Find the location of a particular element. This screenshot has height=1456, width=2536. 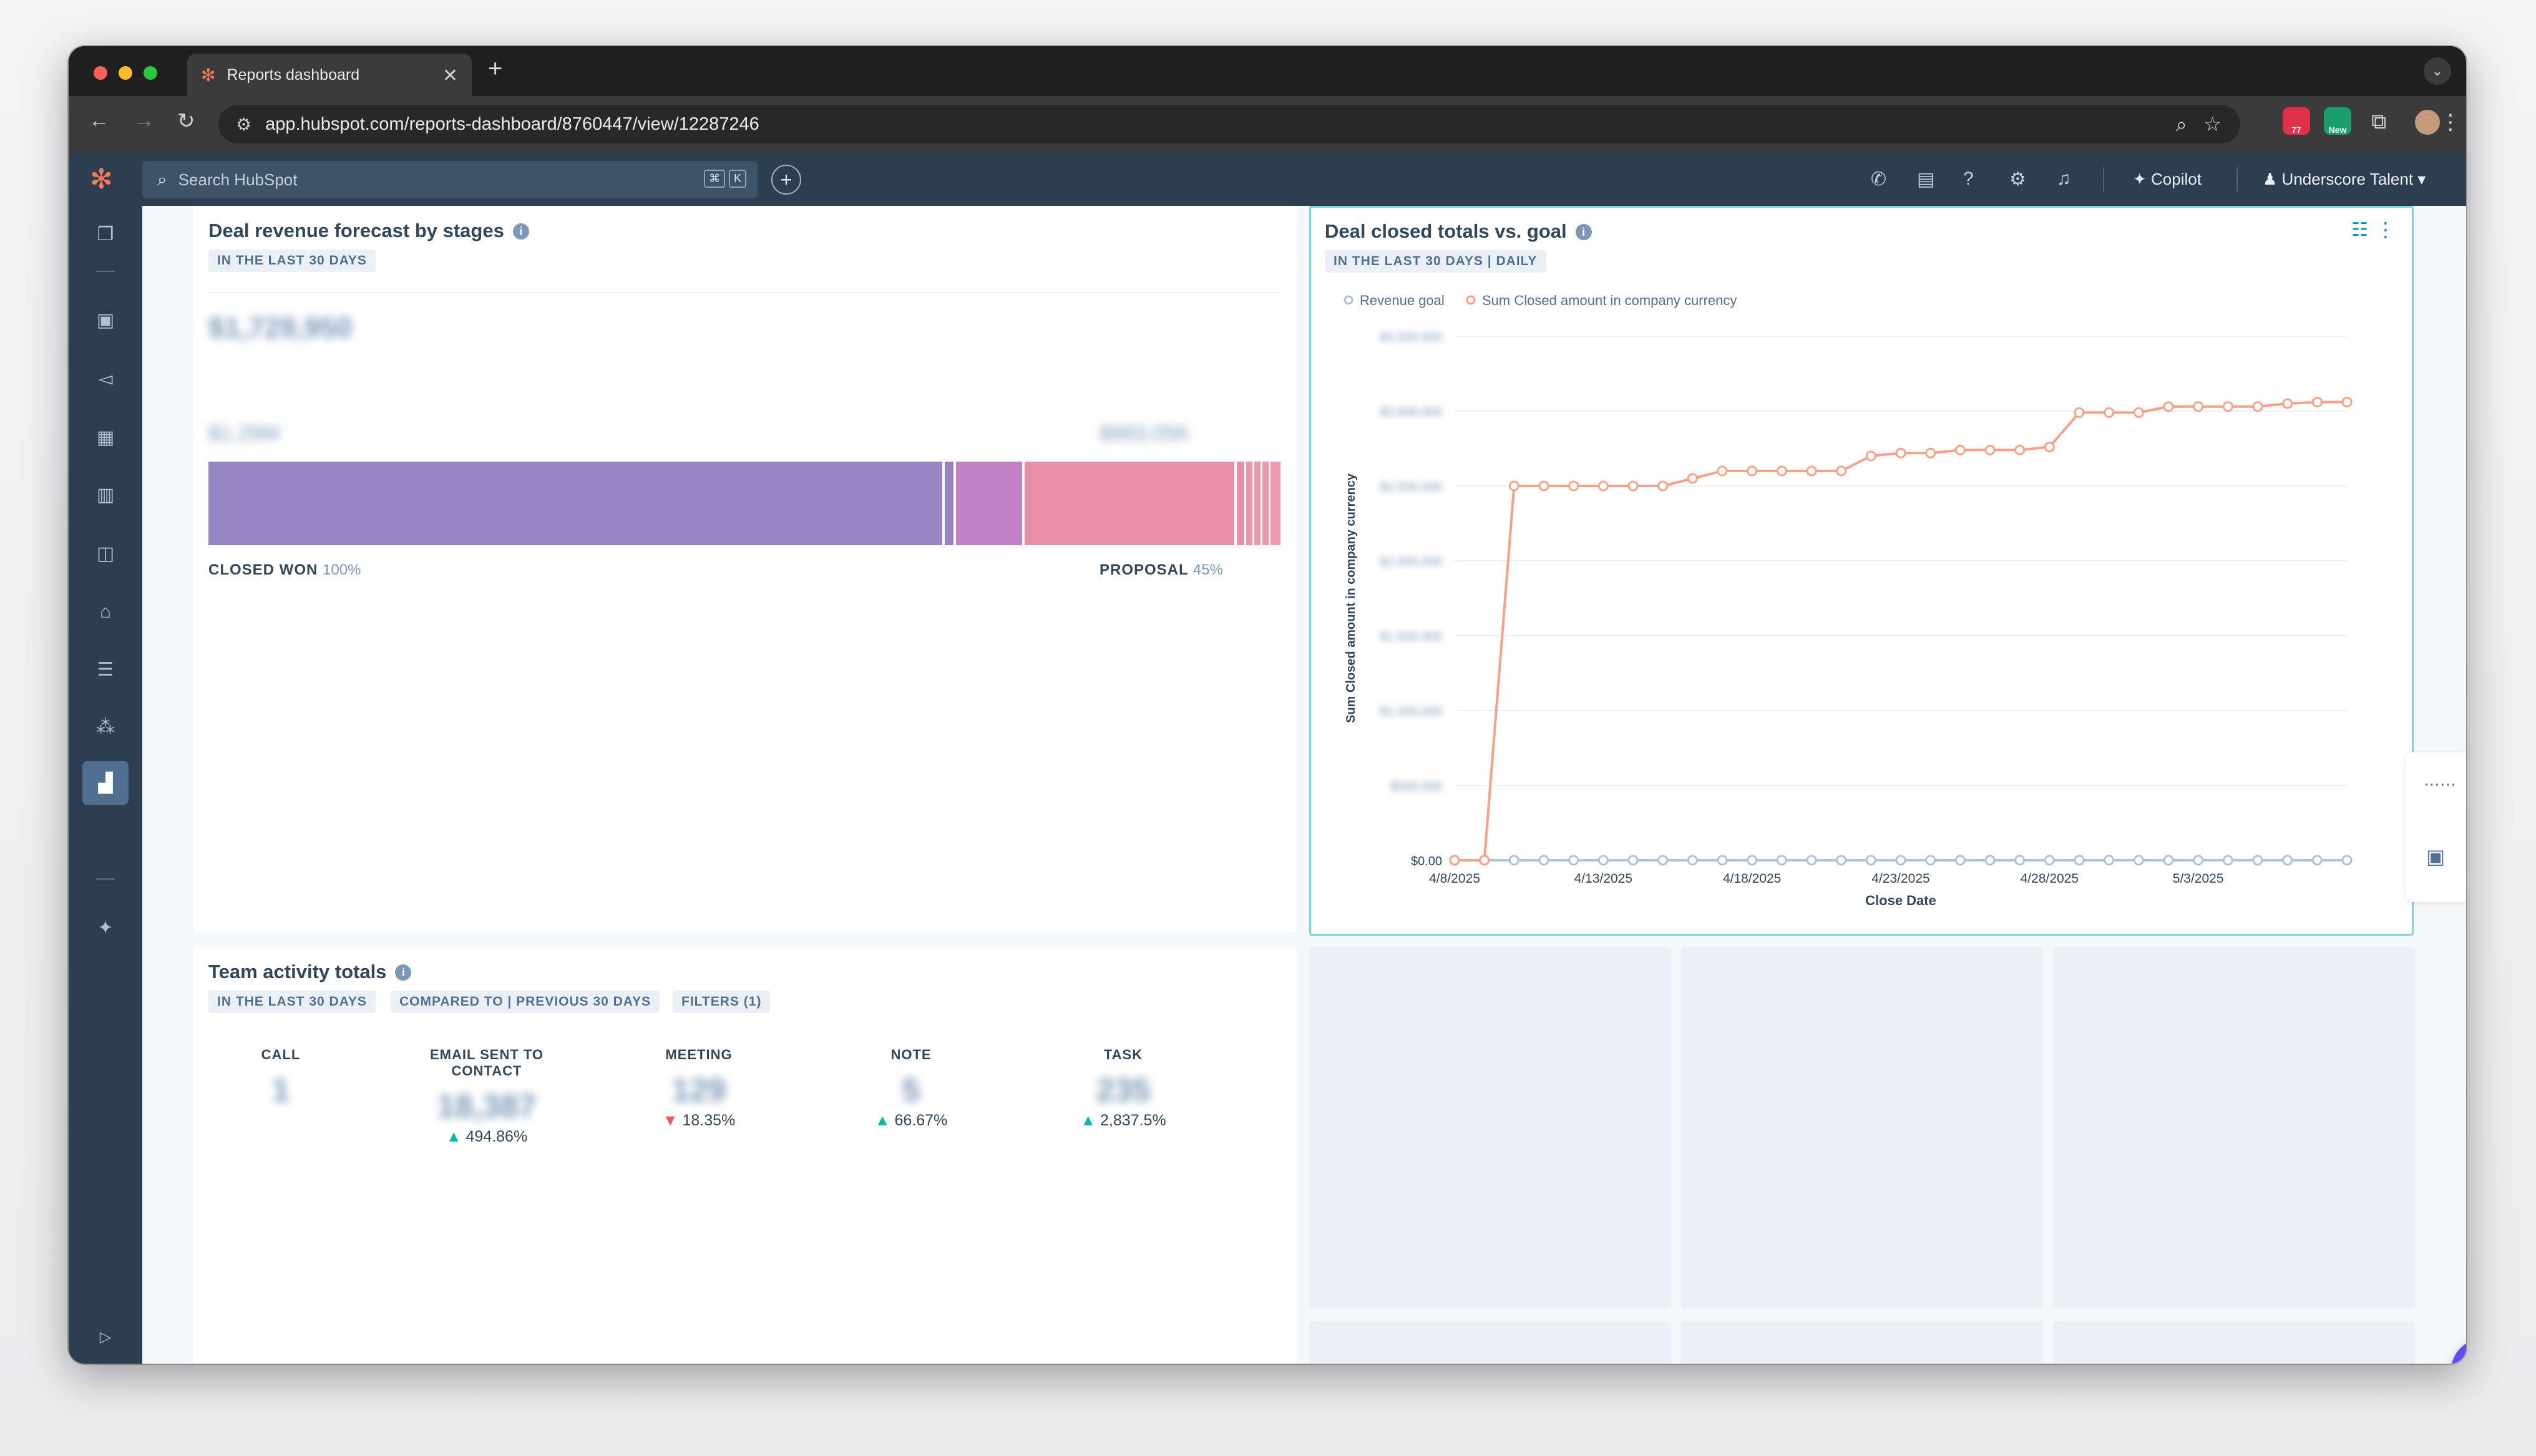

data-icon: ☰ is located at coordinates (106, 670).